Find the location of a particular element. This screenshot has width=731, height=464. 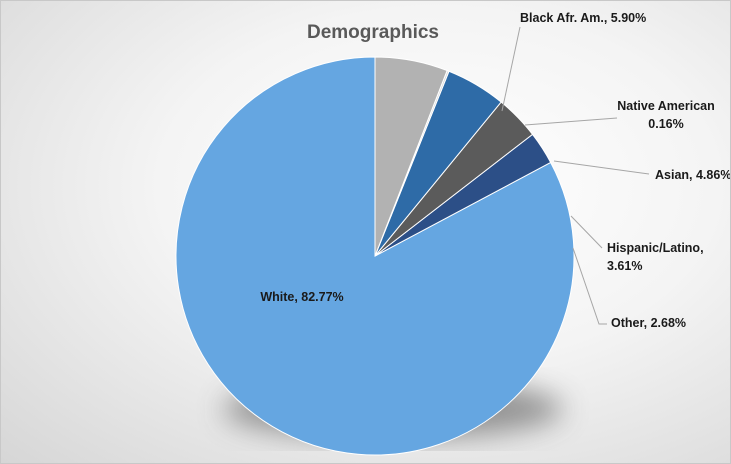

data-label-line: Asian, 4.86% is located at coordinates (693, 175).